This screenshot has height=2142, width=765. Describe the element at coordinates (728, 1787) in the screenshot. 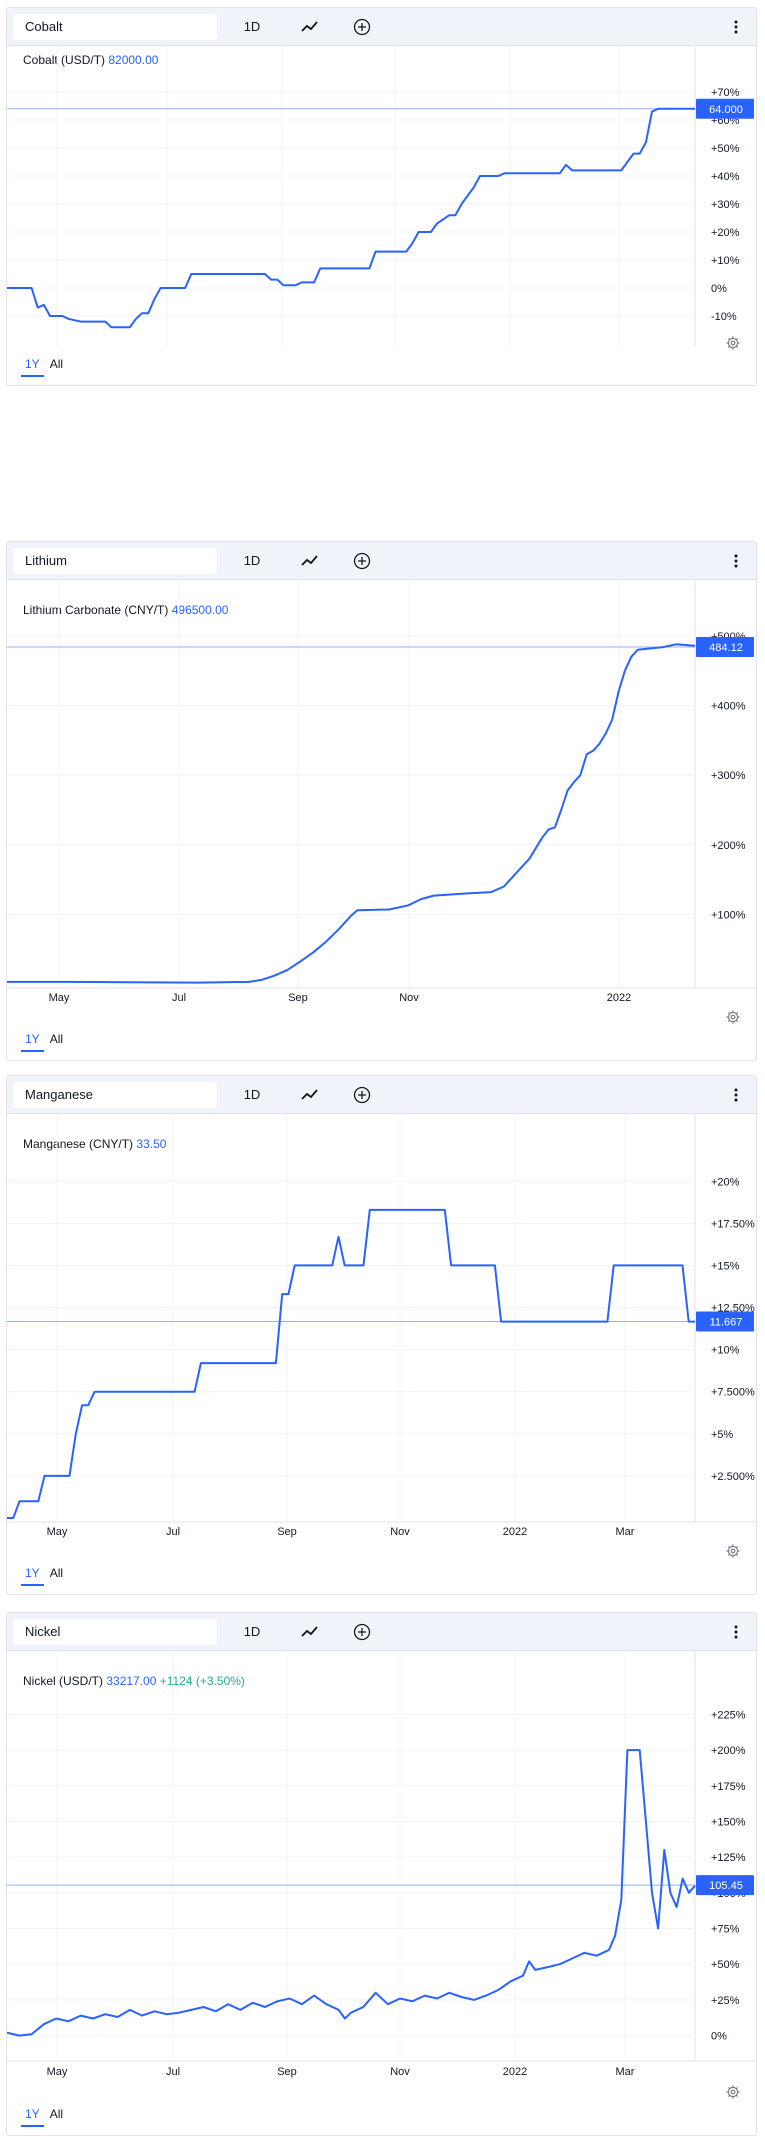

I see `y-tick-label: +175%` at that location.